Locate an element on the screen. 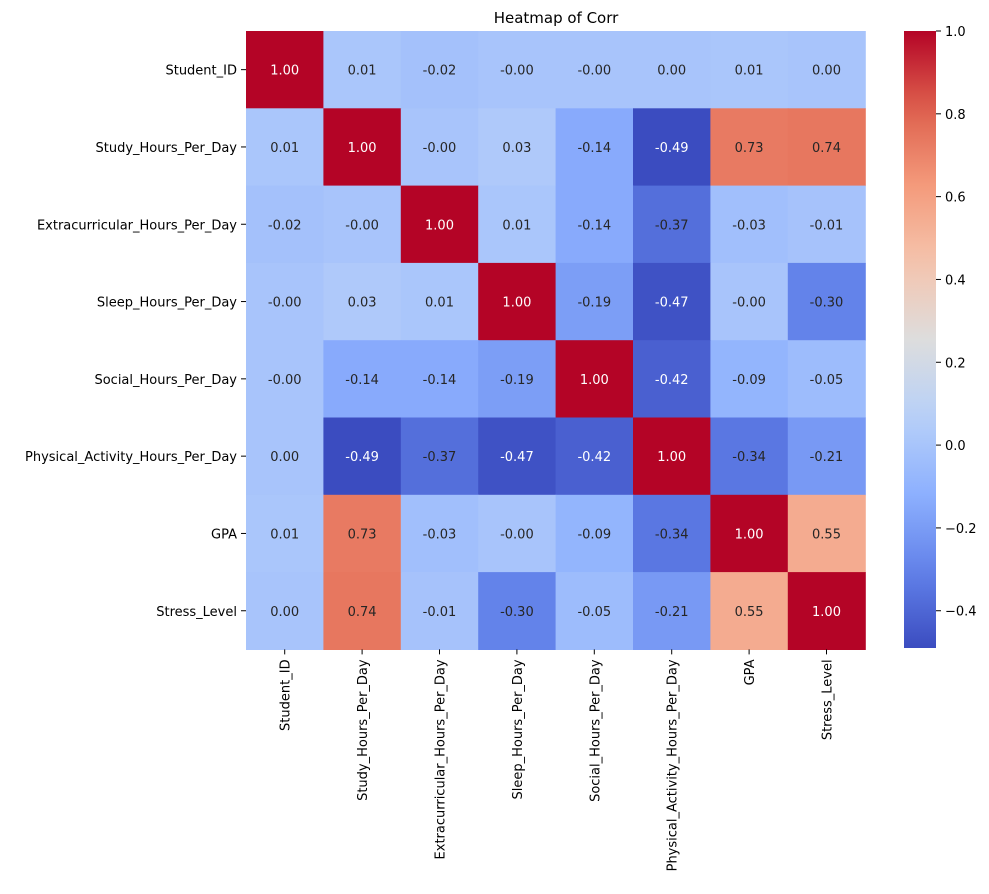  heatmap-cell-r2-c1 is located at coordinates (362, 224).